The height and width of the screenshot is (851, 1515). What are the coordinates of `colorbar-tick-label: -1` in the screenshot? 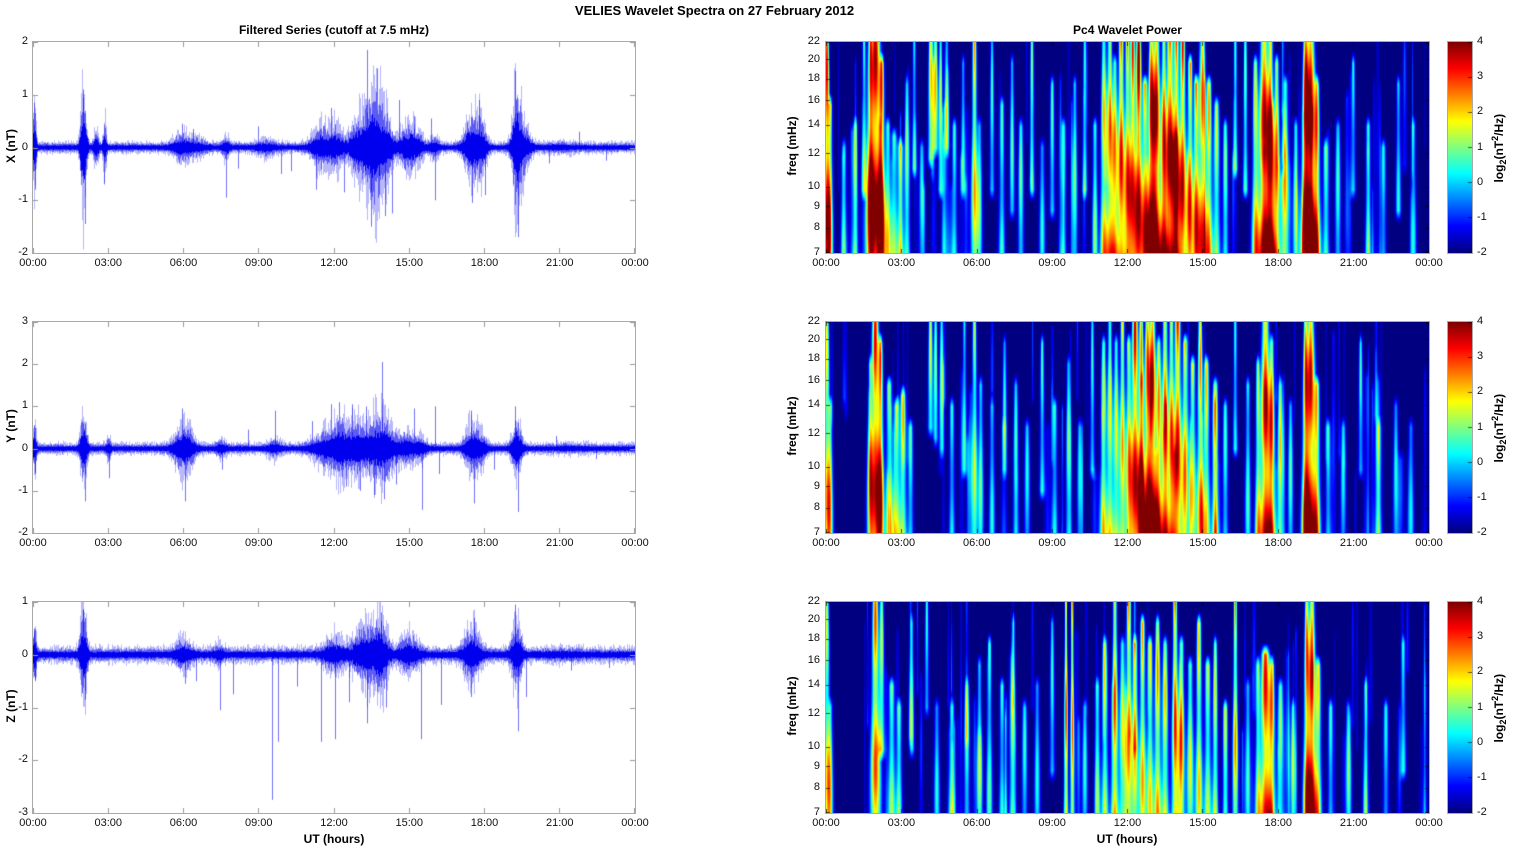 It's located at (1482, 496).